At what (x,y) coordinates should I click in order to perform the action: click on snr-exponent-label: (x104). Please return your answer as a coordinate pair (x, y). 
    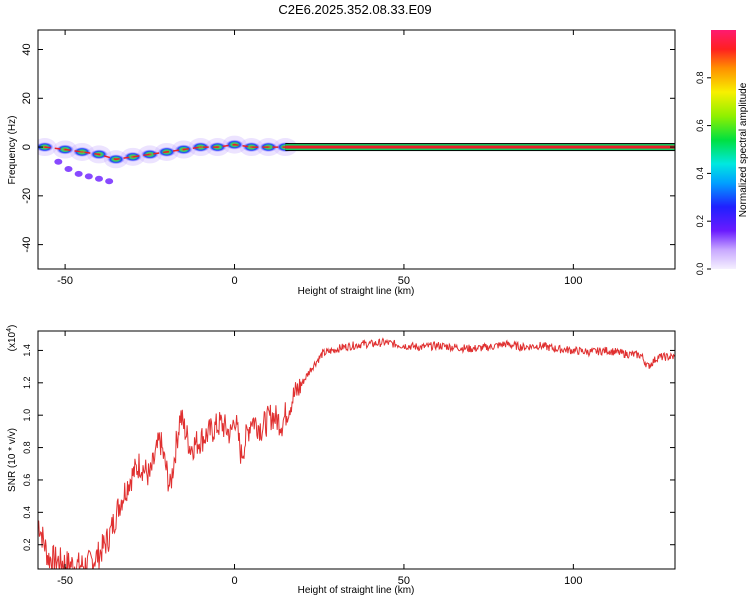
    Looking at the image, I should click on (12, 338).